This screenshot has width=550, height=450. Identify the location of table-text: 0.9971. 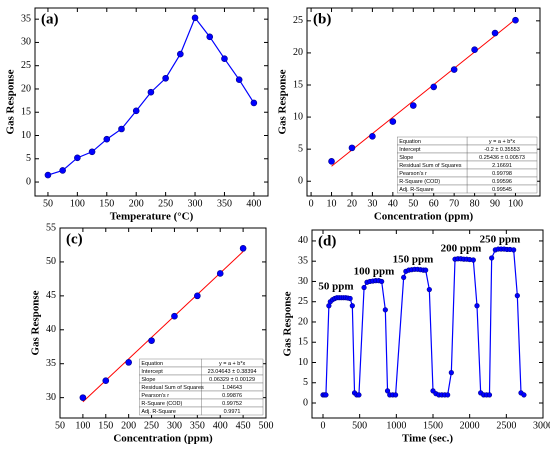
(232, 412).